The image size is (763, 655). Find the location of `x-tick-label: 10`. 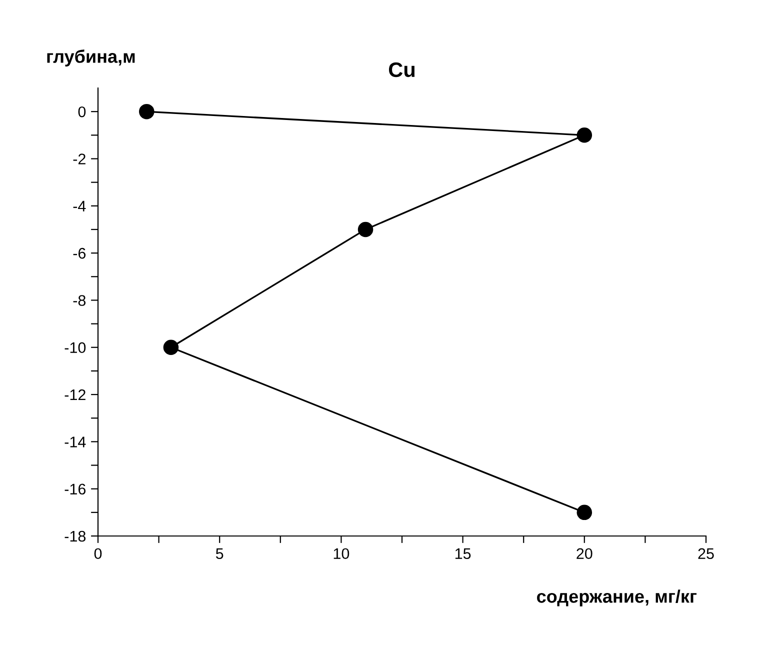

x-tick-label: 10 is located at coordinates (342, 554).